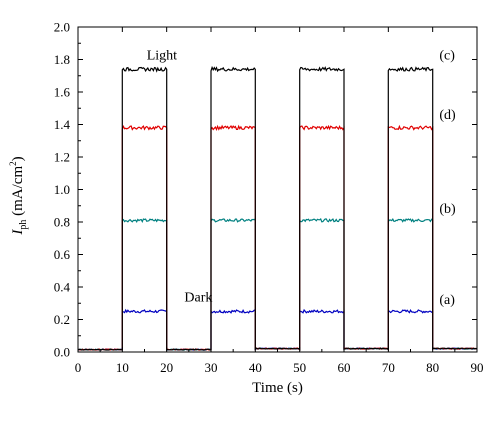 This screenshot has height=423, width=500. I want to click on y-axis-unit-superscript: 2, so click(13, 163).